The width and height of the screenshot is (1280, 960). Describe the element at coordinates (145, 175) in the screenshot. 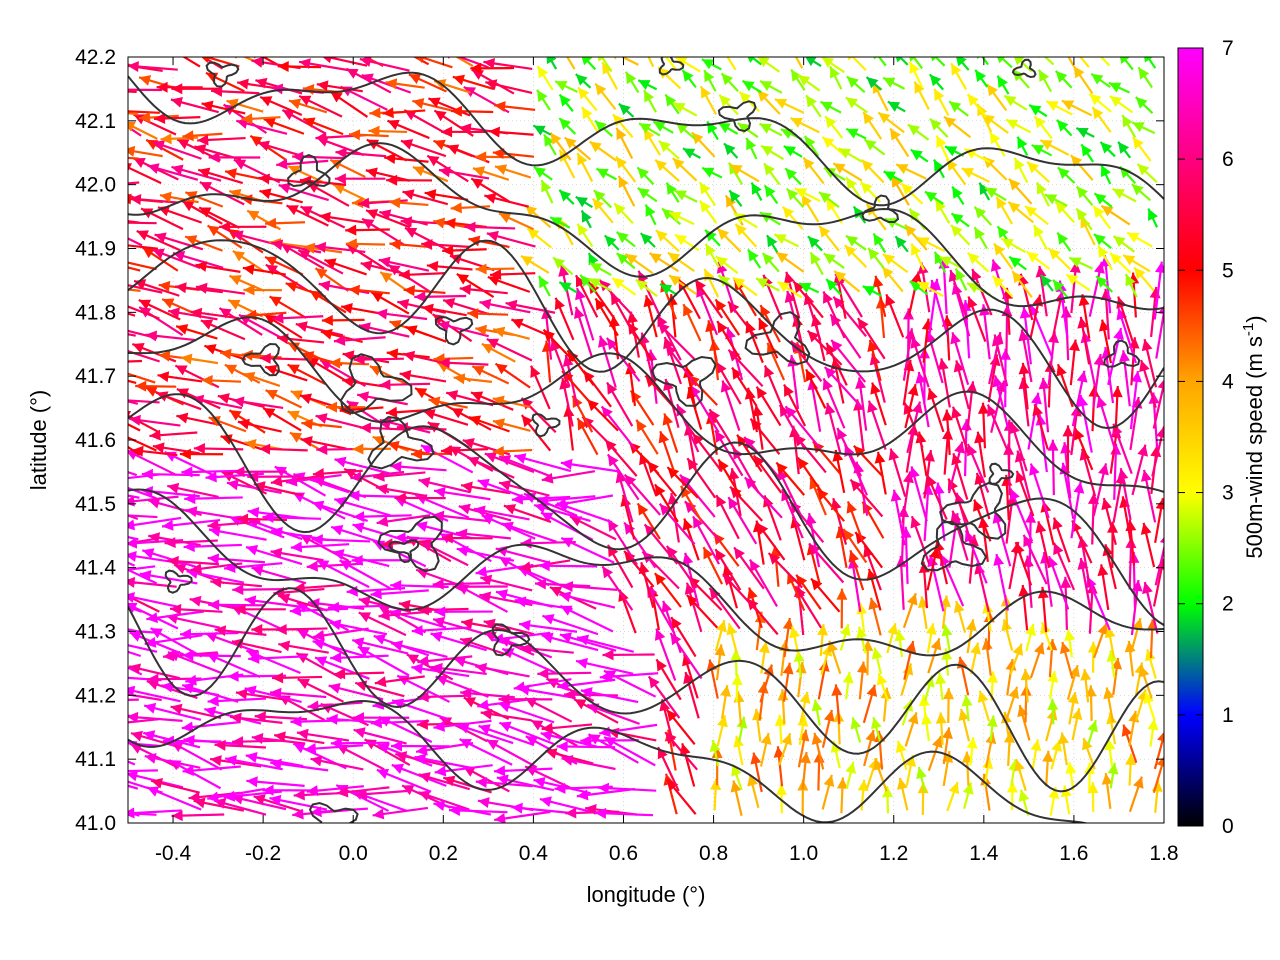

I see `wind-arrow-shaft` at that location.